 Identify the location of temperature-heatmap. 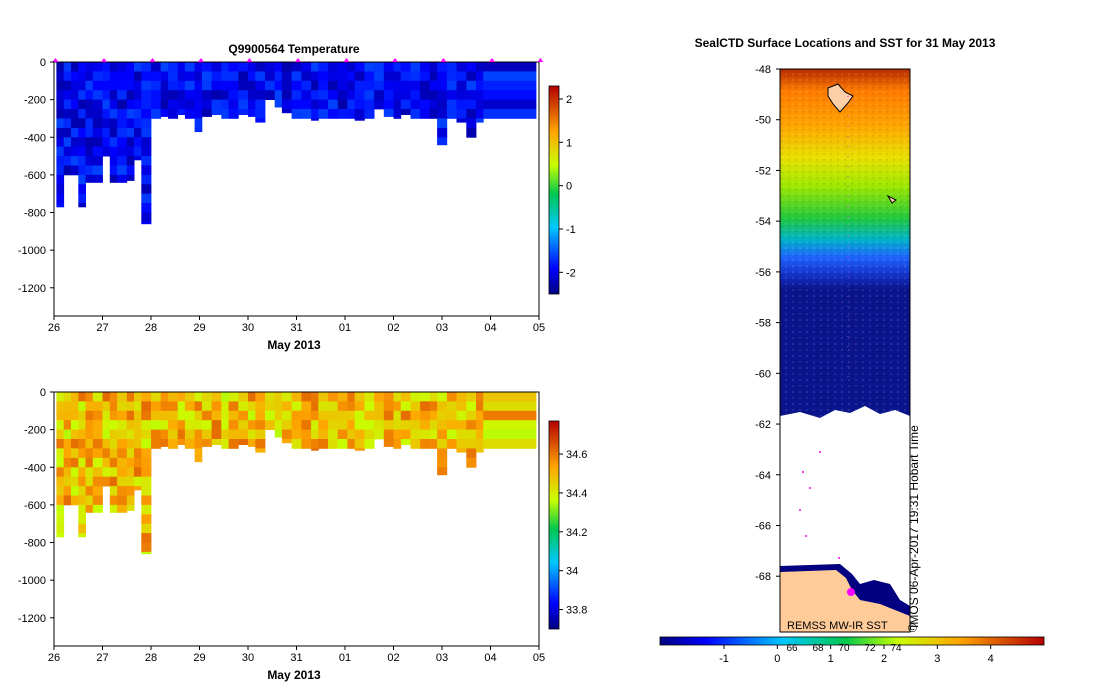
(296, 143).